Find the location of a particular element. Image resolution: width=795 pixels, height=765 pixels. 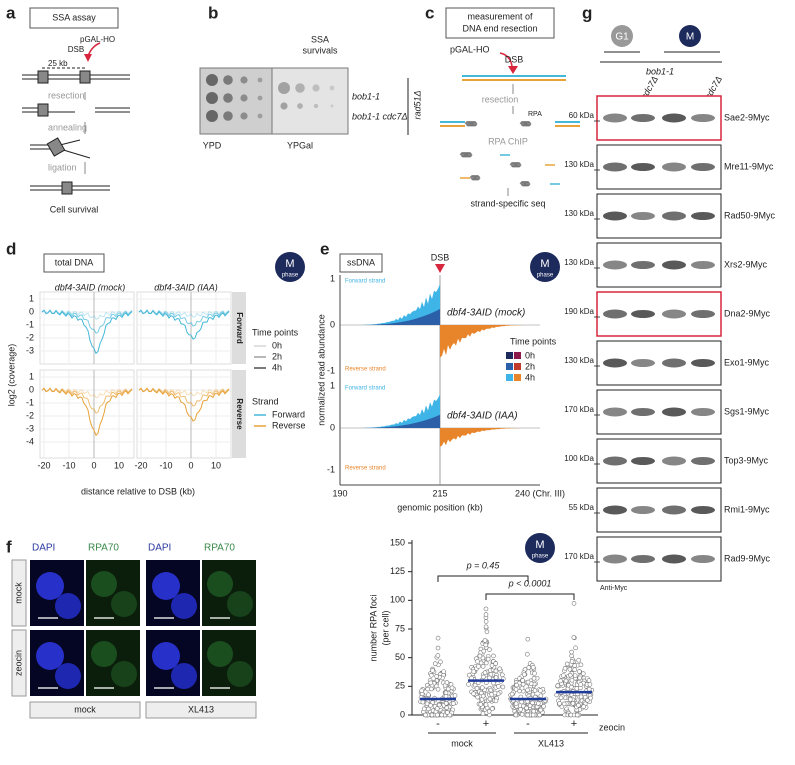

y-tick-label: 1 is located at coordinates (31, 298).